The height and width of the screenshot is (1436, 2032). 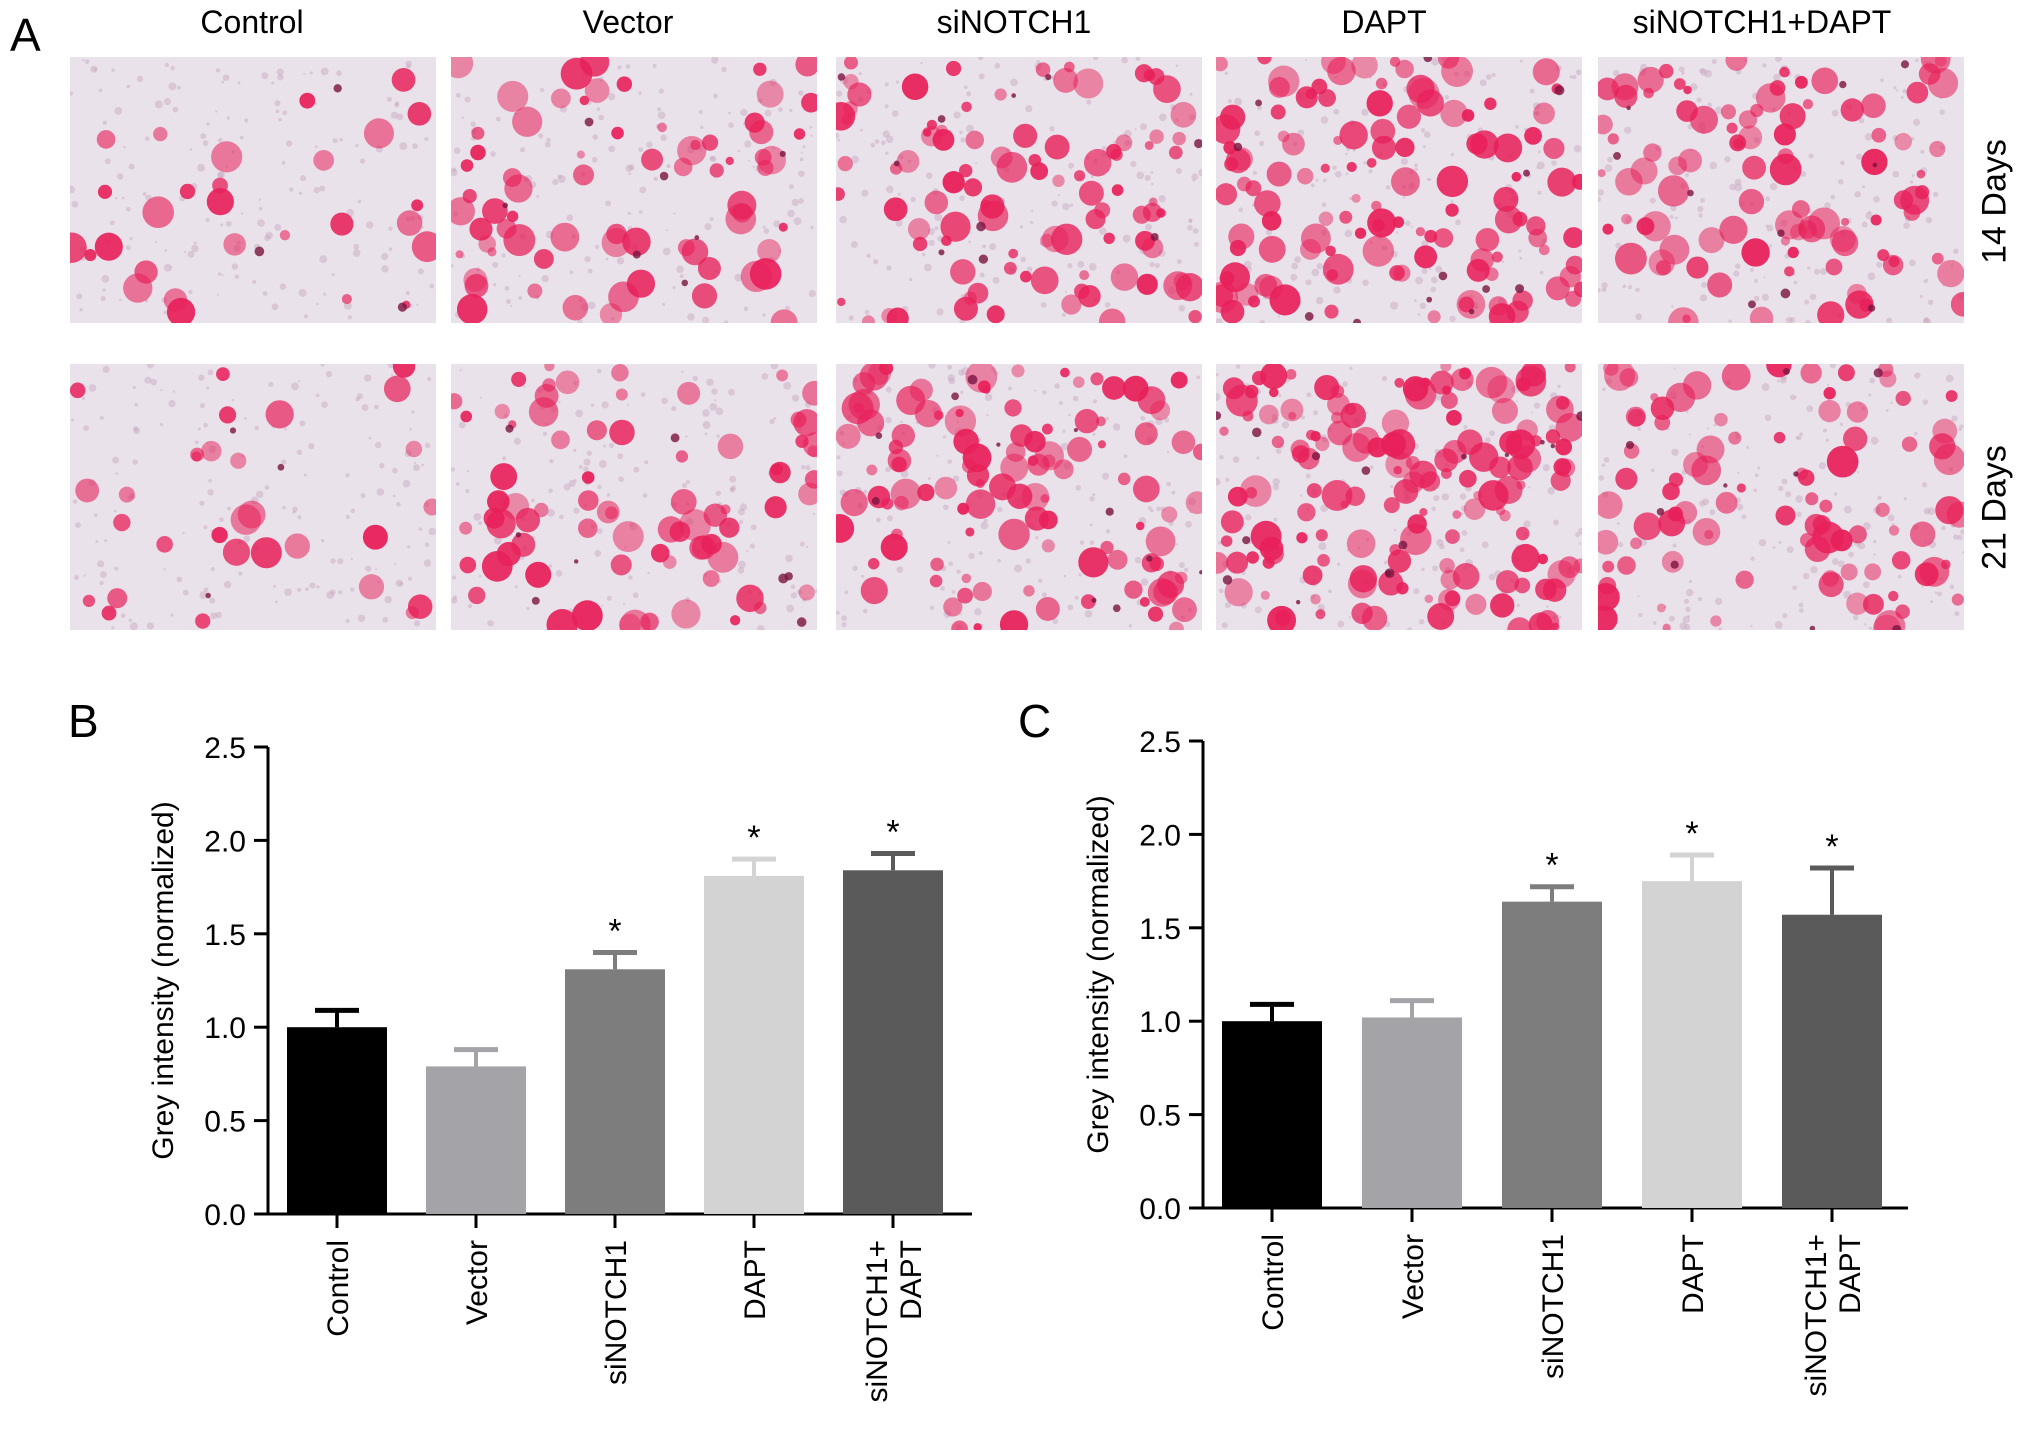 What do you see at coordinates (1831, 847) in the screenshot?
I see `chart-c-significance-4: *` at bounding box center [1831, 847].